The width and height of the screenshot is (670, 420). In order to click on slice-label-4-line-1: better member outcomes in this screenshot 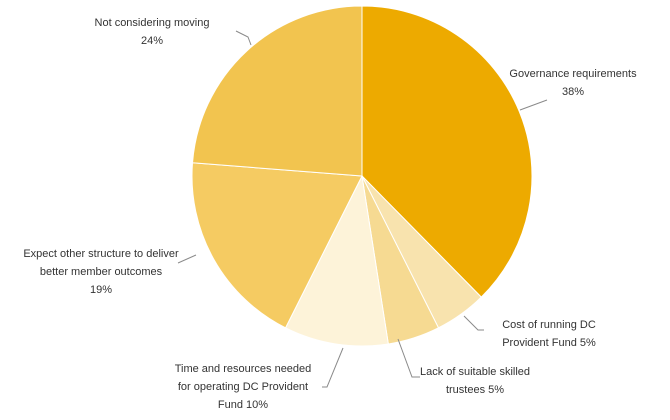, I will do `click(101, 272)`.